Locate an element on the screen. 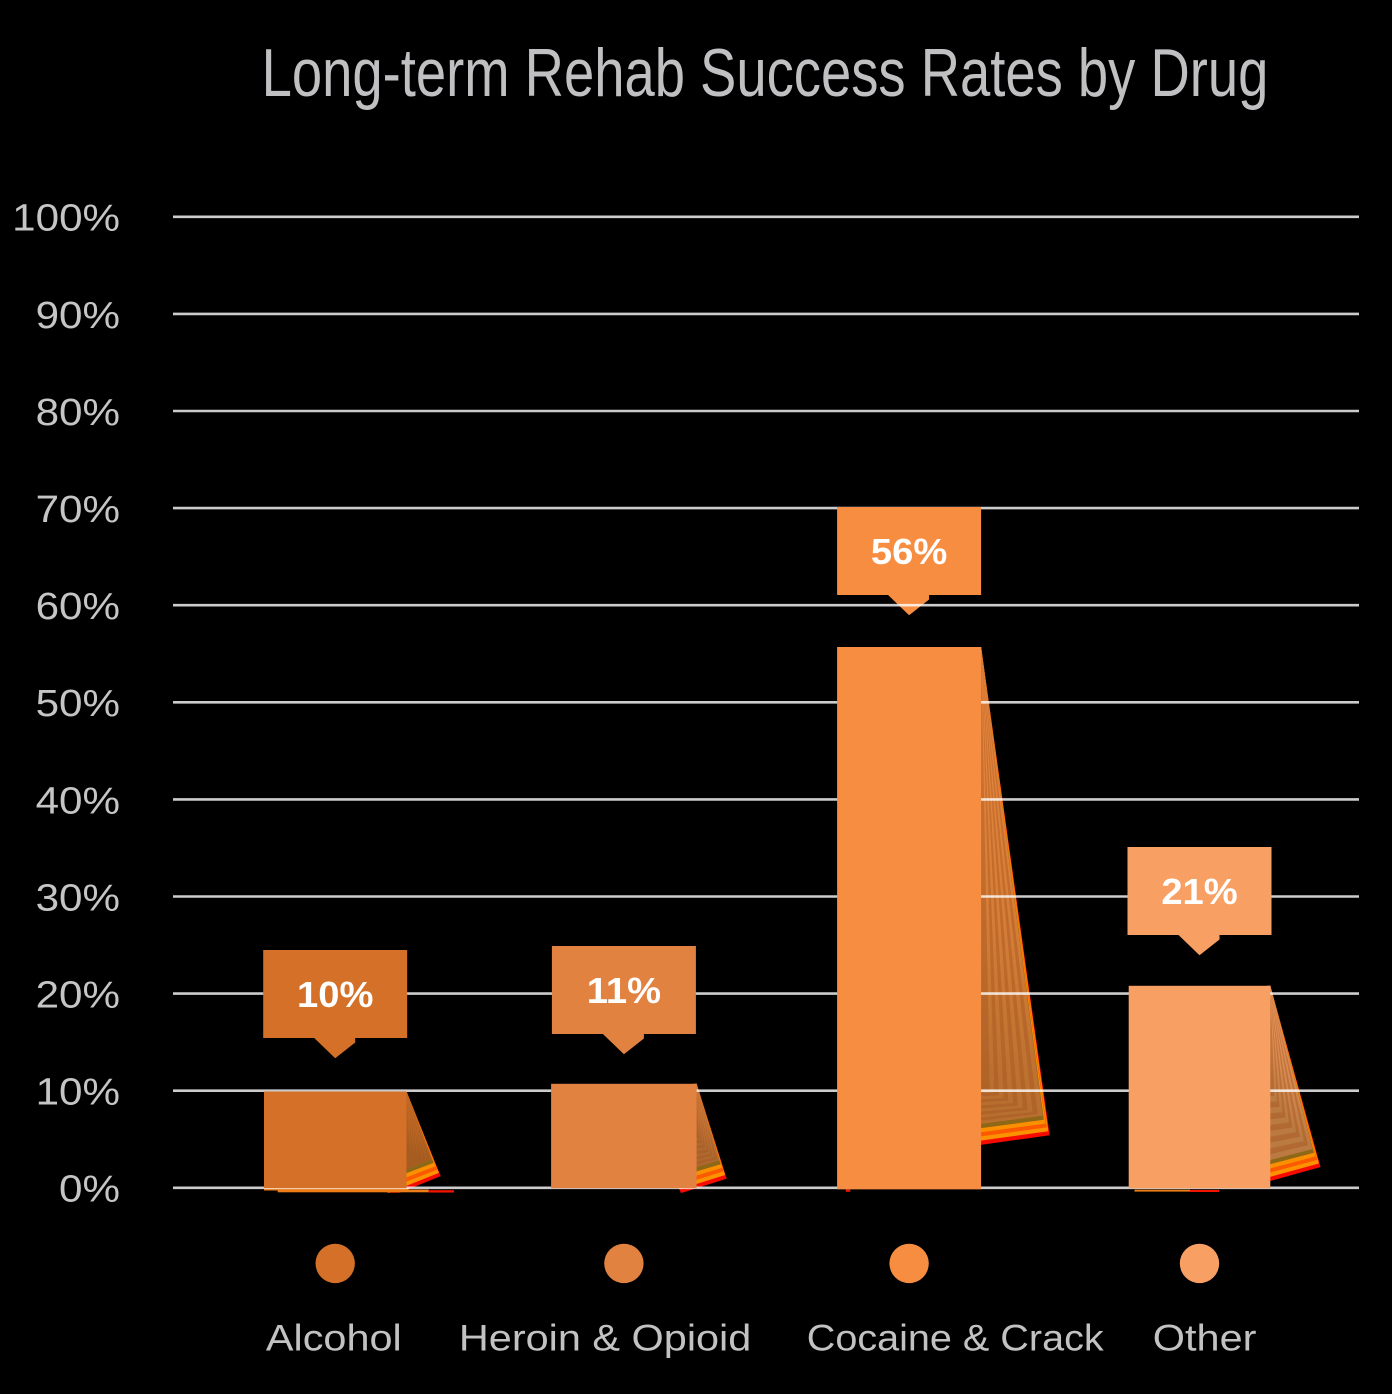 This screenshot has height=1394, width=1392. svg-text: Cocaine & Crack is located at coordinates (956, 1338).